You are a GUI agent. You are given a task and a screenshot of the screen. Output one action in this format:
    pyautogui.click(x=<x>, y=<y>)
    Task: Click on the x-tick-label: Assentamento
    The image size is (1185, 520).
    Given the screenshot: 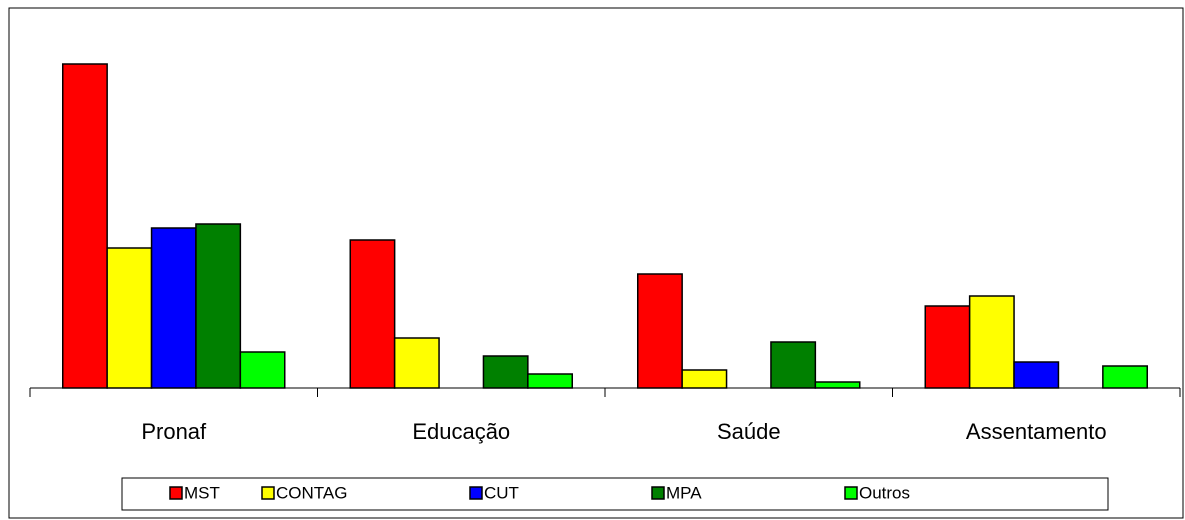 What is the action you would take?
    pyautogui.click(x=1036, y=431)
    